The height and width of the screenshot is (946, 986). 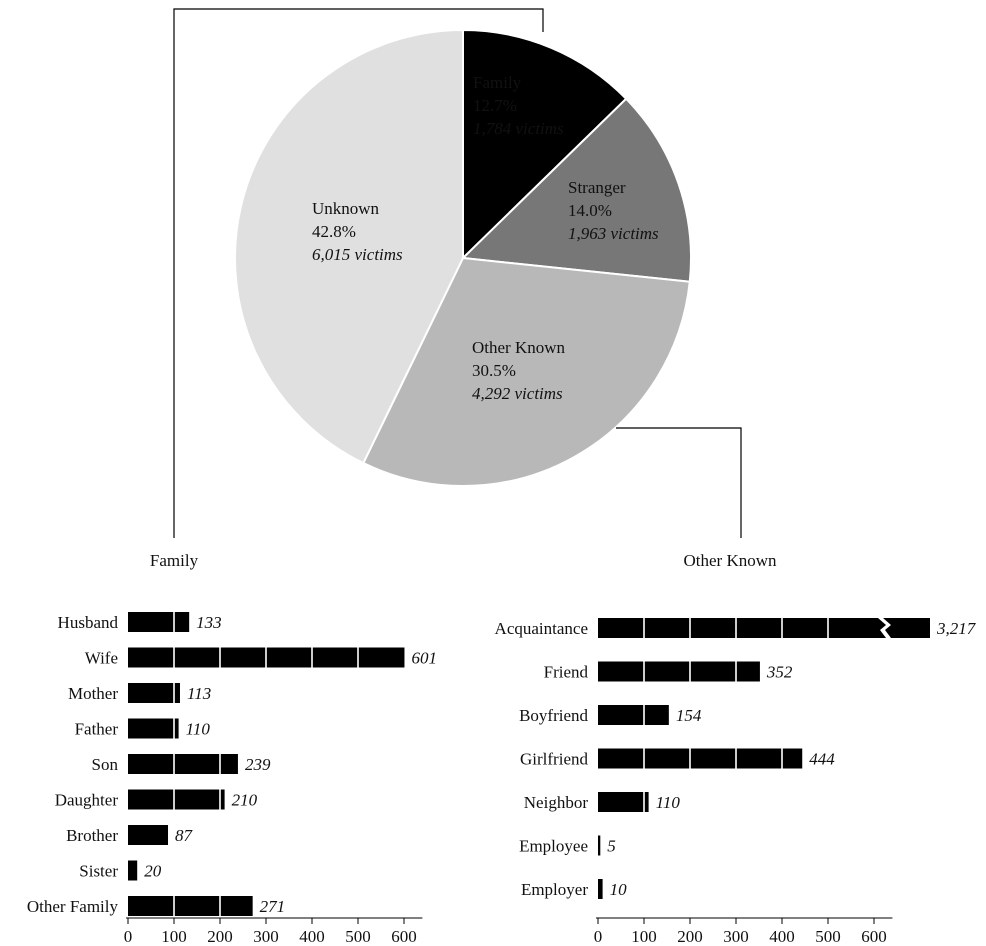 I want to click on pie-label-other-known-victims: 4,292 victims, so click(x=517, y=393).